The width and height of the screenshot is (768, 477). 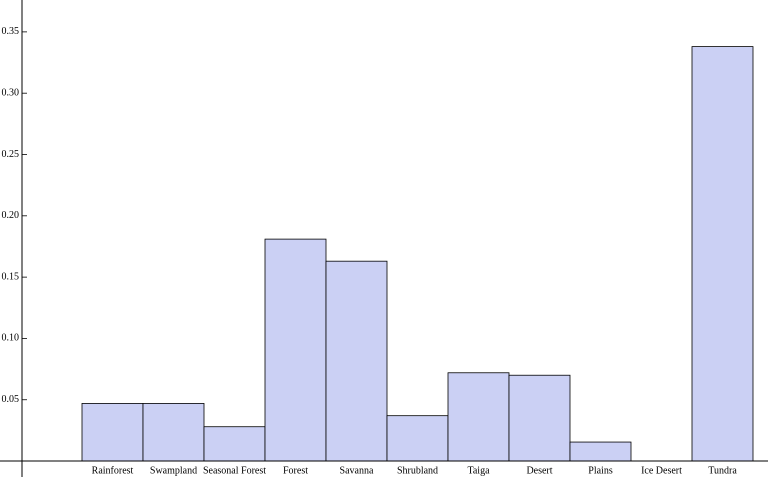 What do you see at coordinates (661, 470) in the screenshot?
I see `x-tick-label: Ice Desert` at bounding box center [661, 470].